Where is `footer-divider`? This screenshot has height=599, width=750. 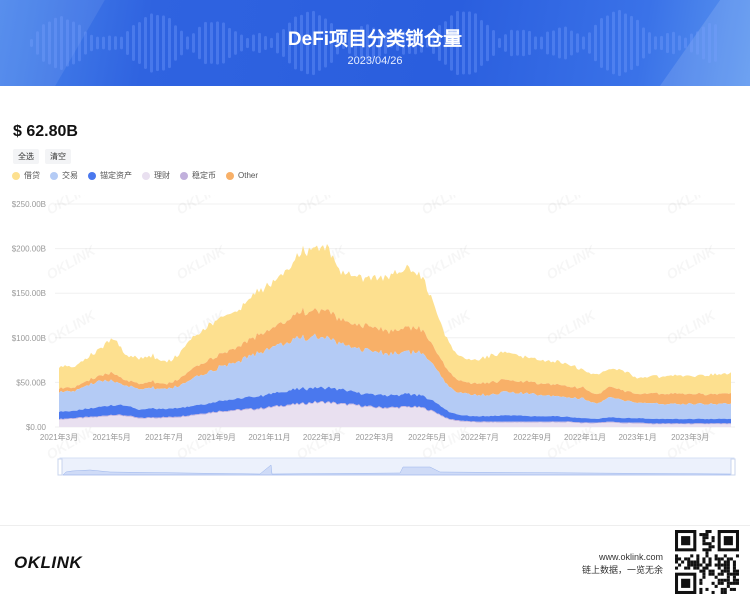 footer-divider is located at coordinates (375, 525).